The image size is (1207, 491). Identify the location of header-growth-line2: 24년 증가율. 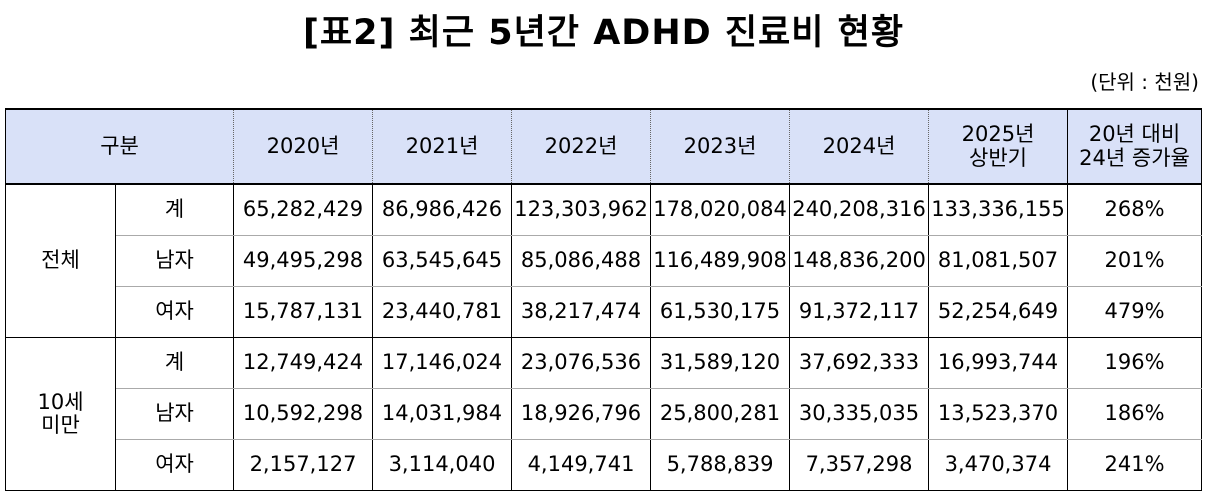
(1134, 157).